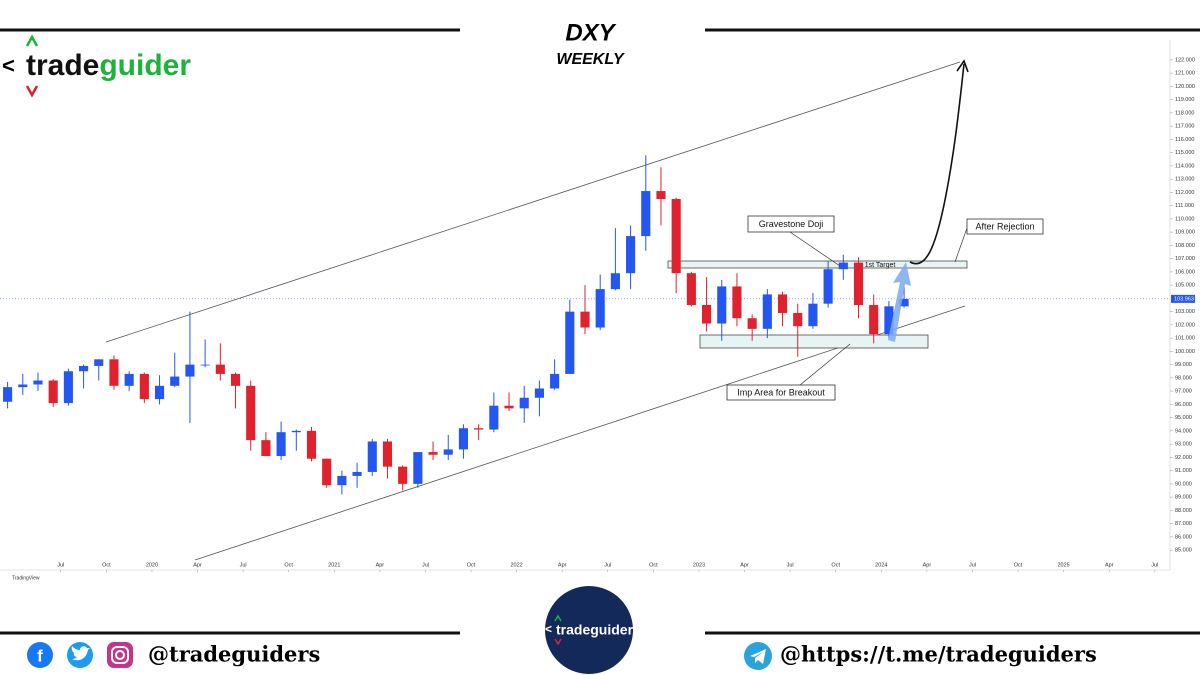 This screenshot has height=675, width=1200. Describe the element at coordinates (1185, 352) in the screenshot. I see `y-tick-label: 100.000` at that location.